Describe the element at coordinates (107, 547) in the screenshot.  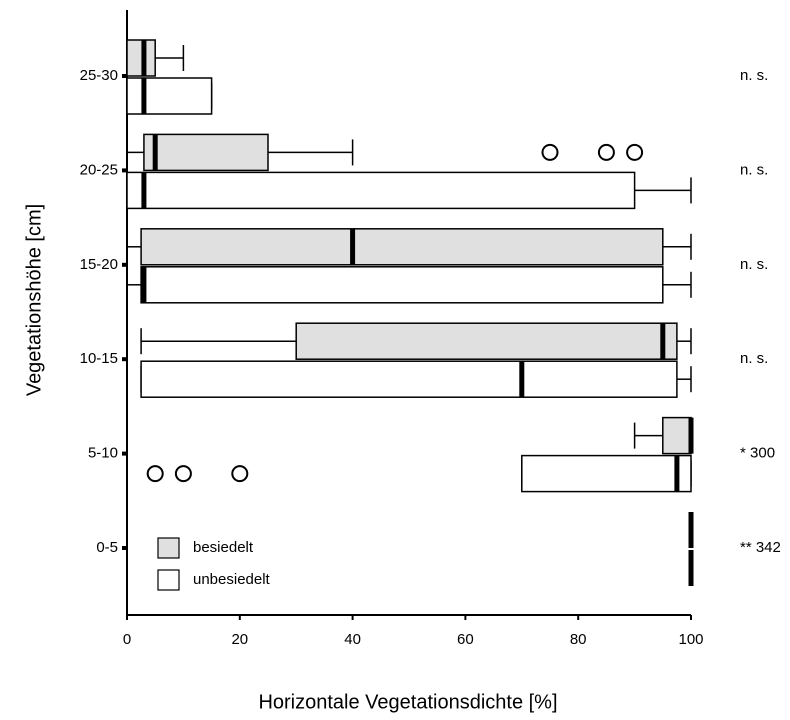
I see `y-tick-label: 0-5` at that location.